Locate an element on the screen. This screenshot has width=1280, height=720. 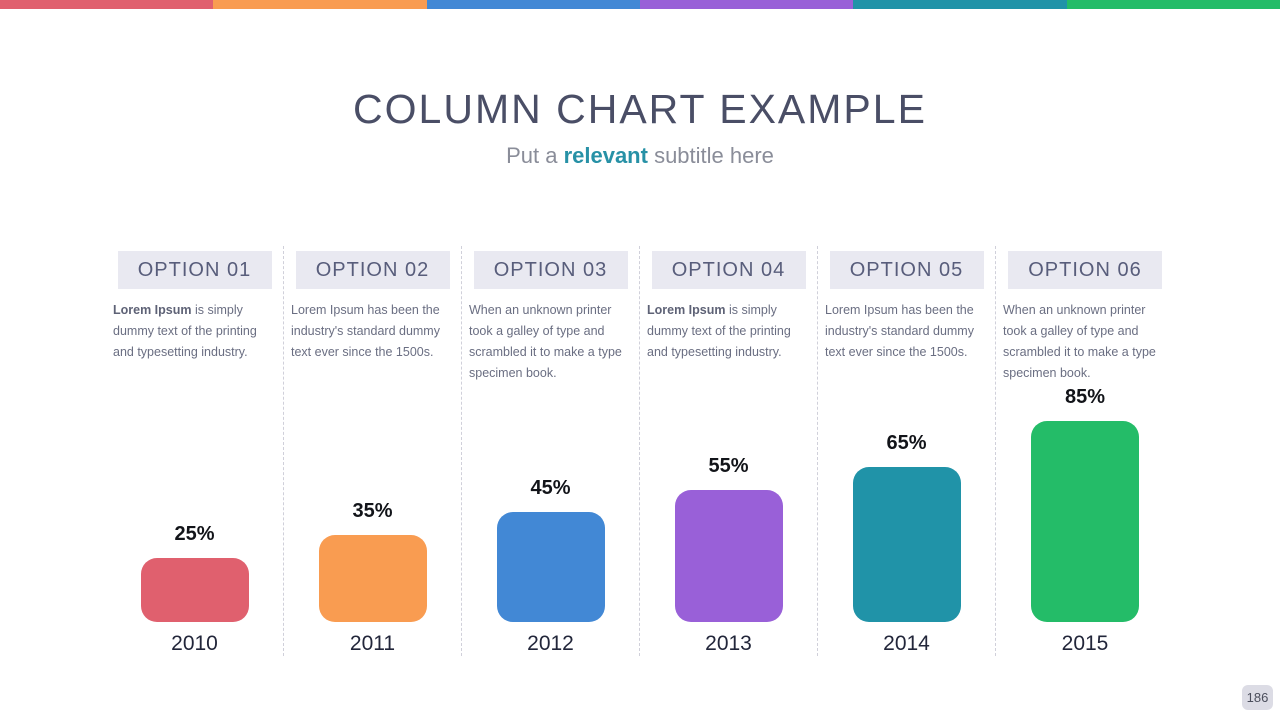
year-label: 2015 is located at coordinates (1085, 643).